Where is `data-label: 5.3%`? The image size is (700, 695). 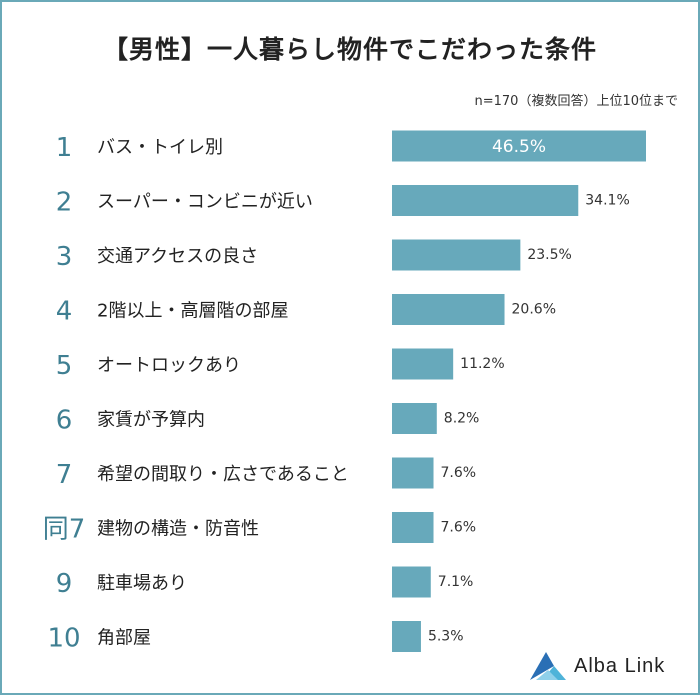 data-label: 5.3% is located at coordinates (446, 637).